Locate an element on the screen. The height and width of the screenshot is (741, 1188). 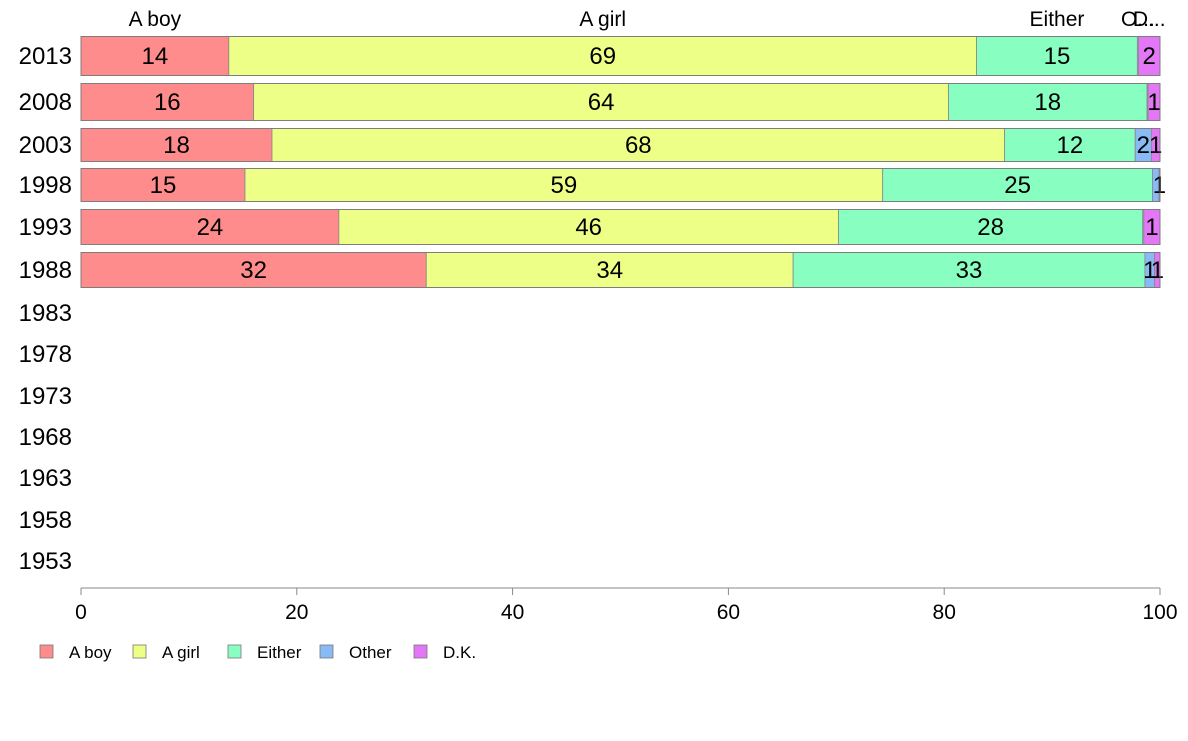
x-tick-label-80: 80 is located at coordinates (944, 612).